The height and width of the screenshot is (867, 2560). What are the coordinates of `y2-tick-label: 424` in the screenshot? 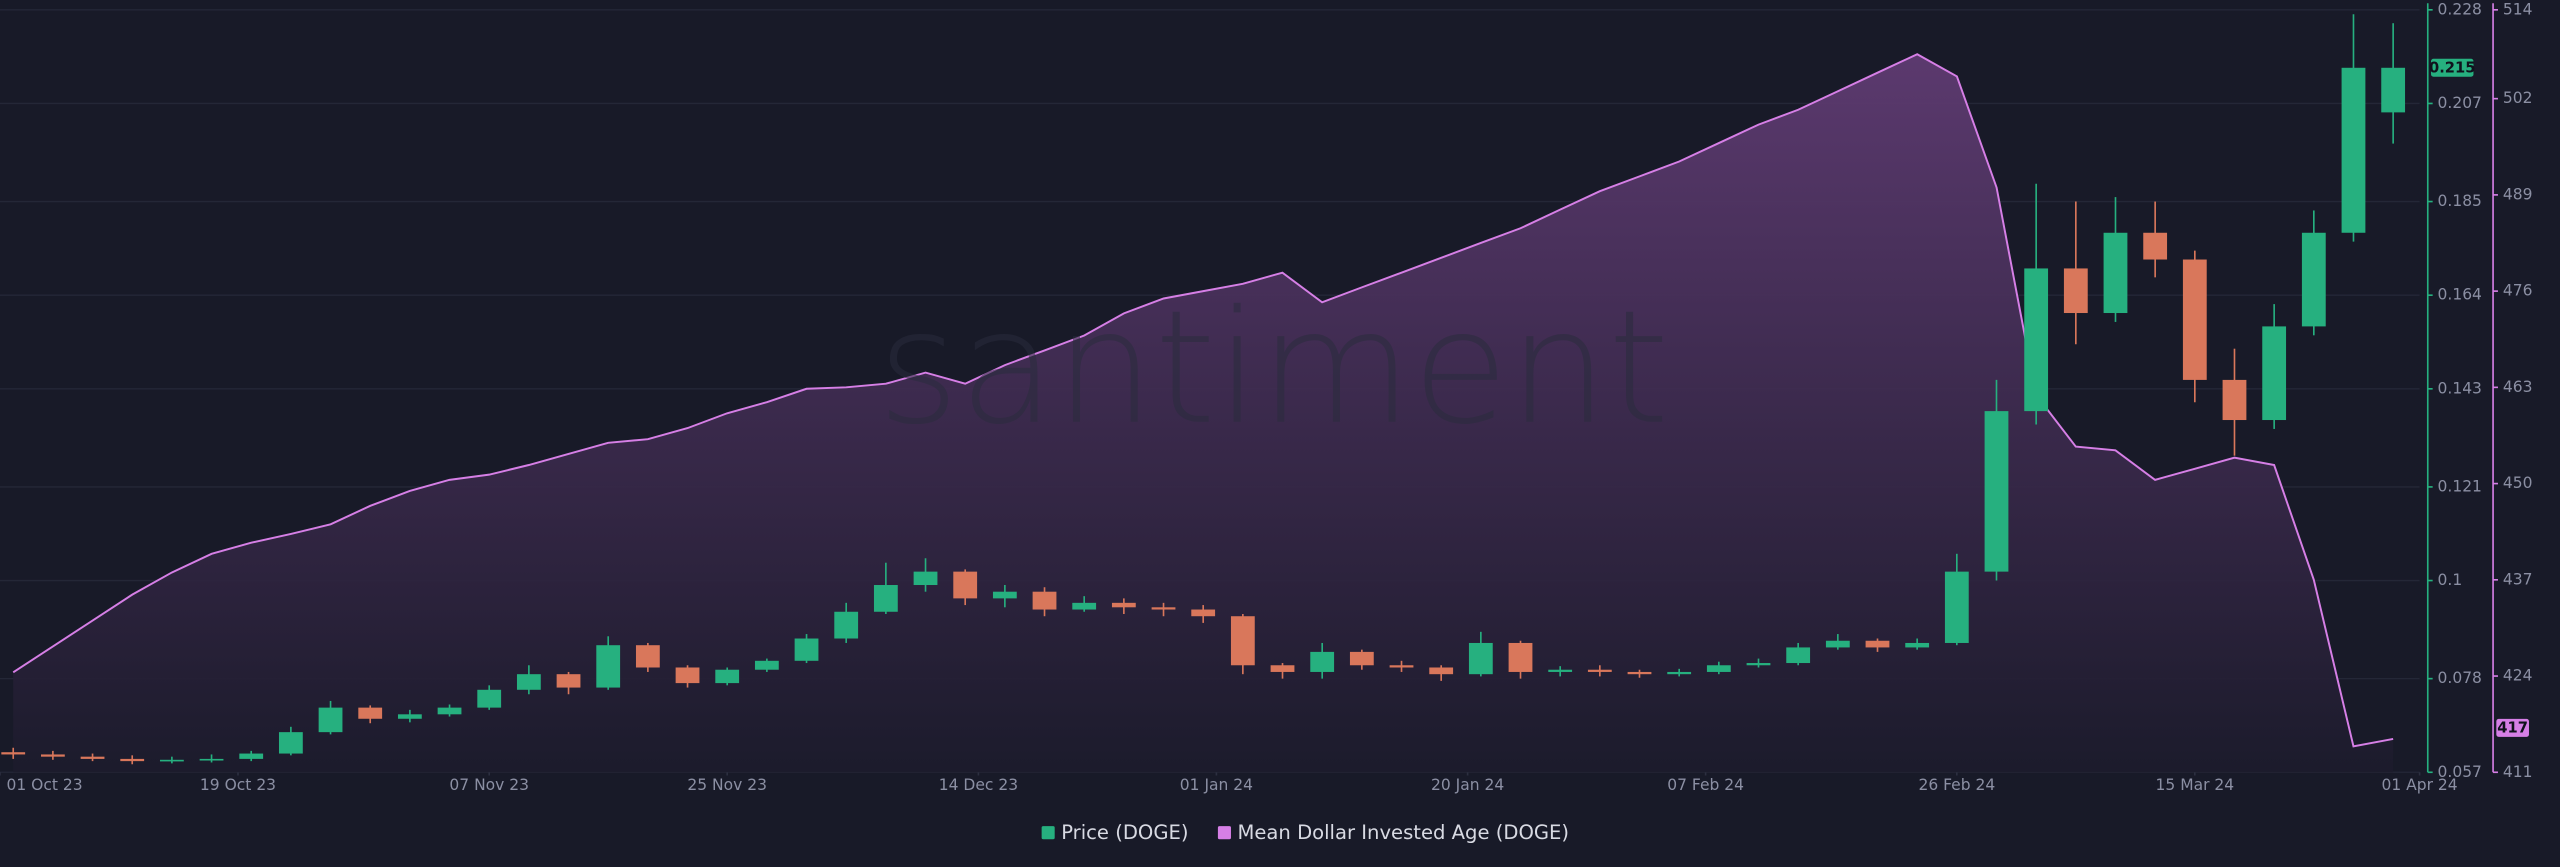 It's located at (2518, 676).